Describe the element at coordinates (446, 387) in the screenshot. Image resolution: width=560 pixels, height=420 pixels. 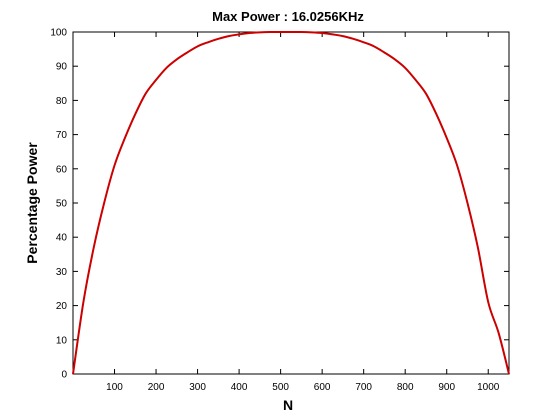
I see `x-tick-label: 900` at that location.